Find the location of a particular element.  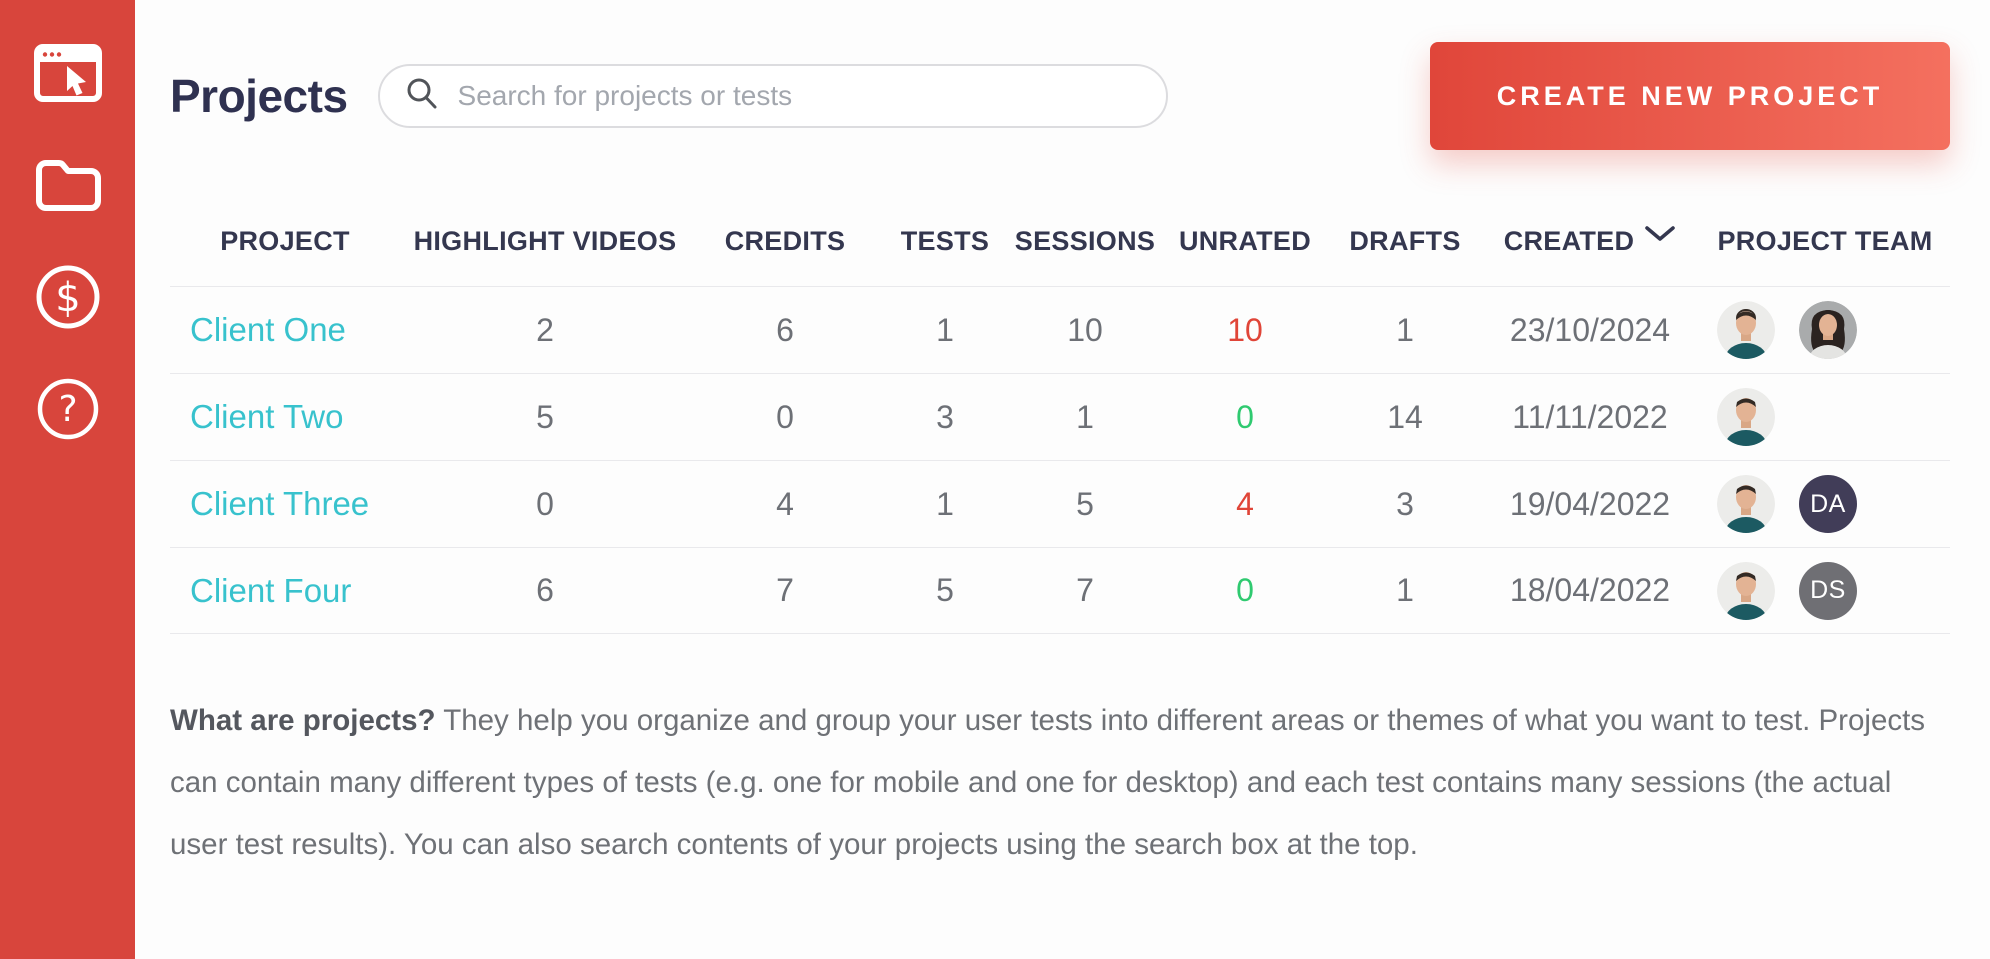

created-date-cell: 11/11/2022 is located at coordinates (1590, 416).